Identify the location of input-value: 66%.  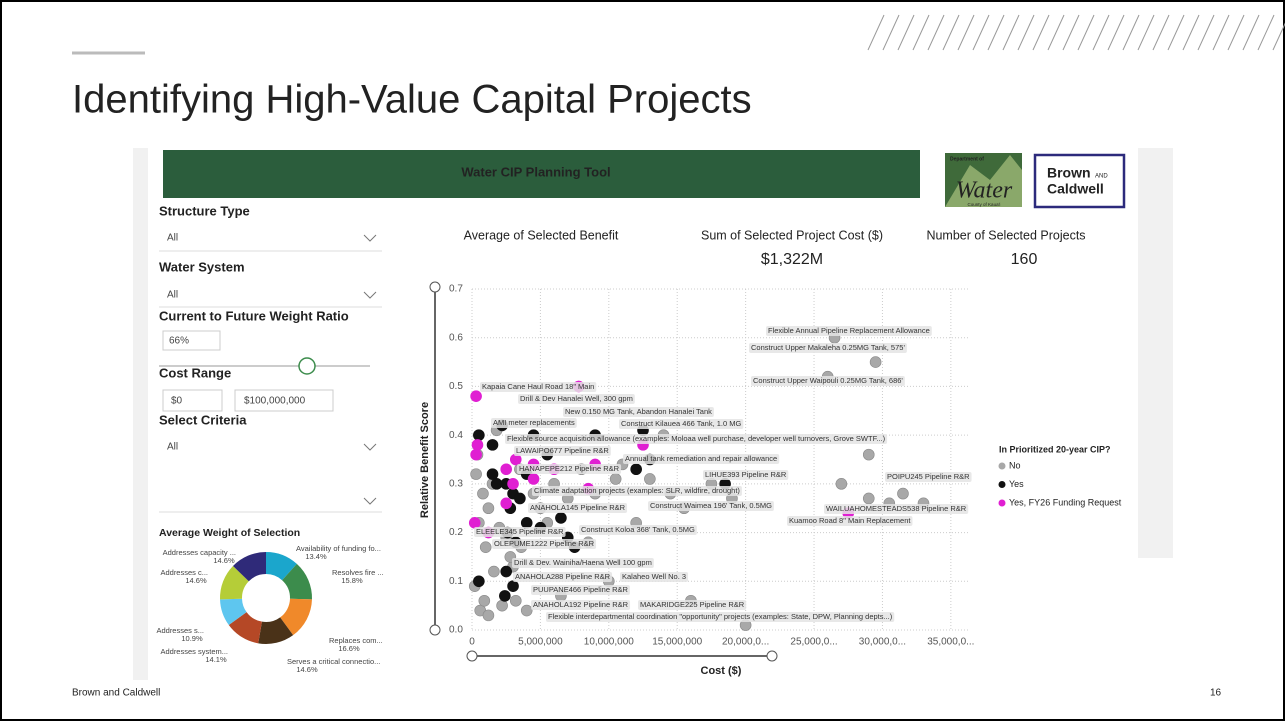
(179, 341).